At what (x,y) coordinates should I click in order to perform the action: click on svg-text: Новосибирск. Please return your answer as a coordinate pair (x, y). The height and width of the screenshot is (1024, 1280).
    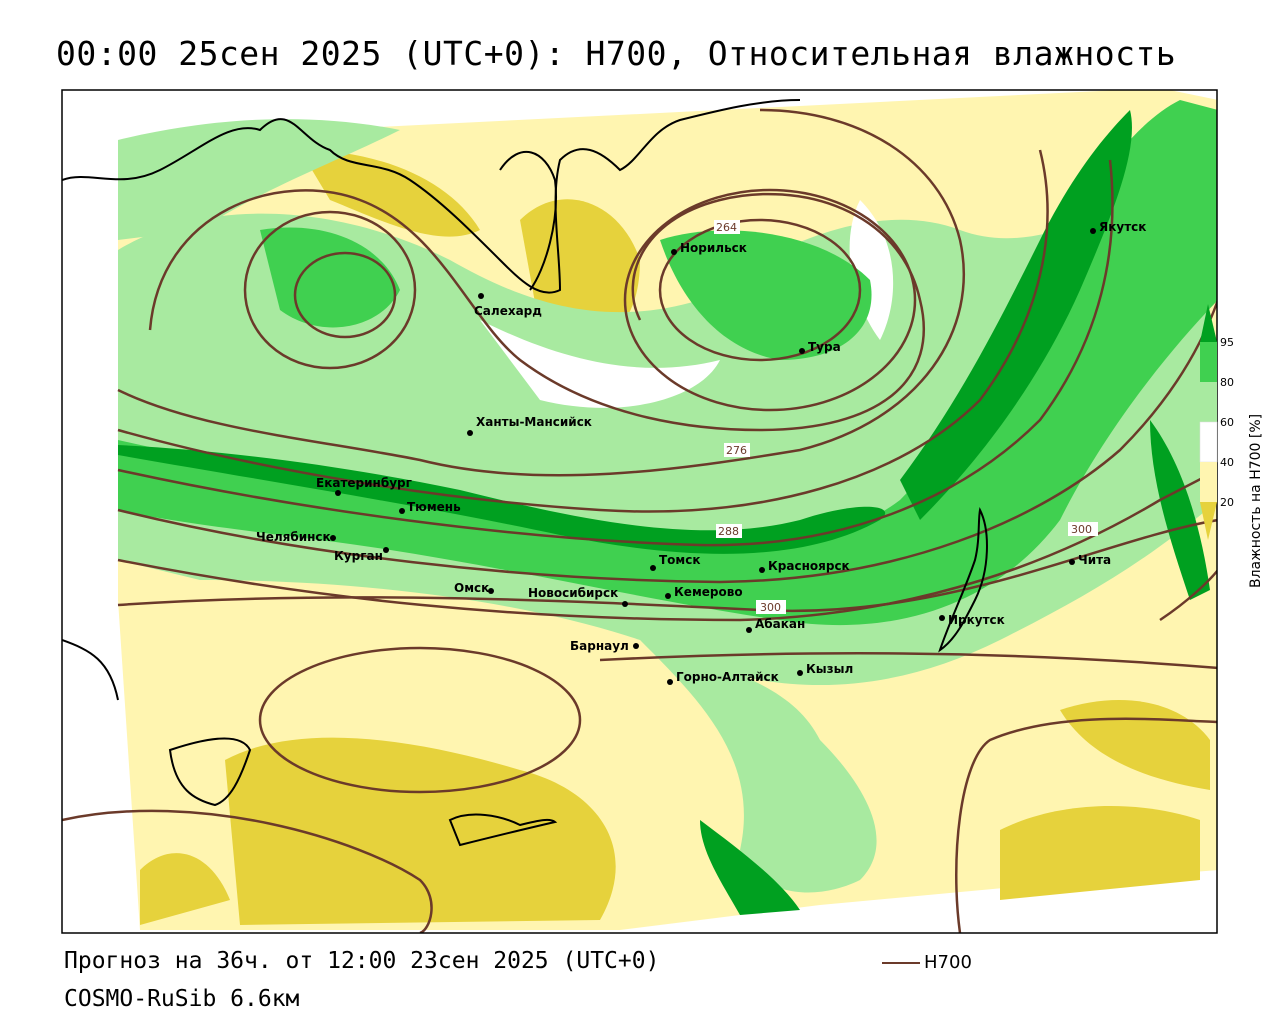
    Looking at the image, I should click on (573, 593).